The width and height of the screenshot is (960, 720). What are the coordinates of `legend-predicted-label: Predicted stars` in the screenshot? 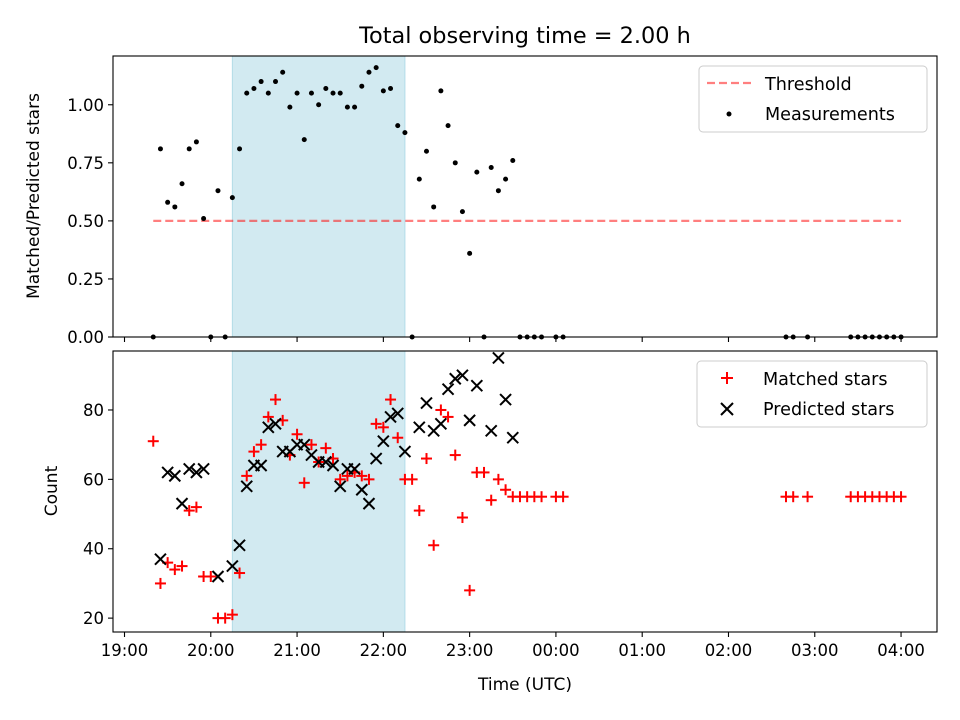 It's located at (828, 410).